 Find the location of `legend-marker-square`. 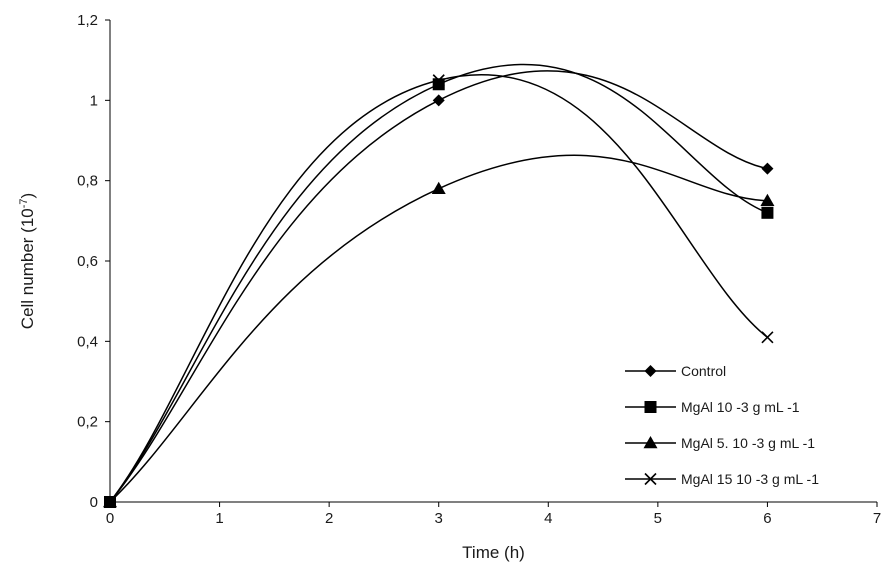

legend-marker-square is located at coordinates (650, 407).